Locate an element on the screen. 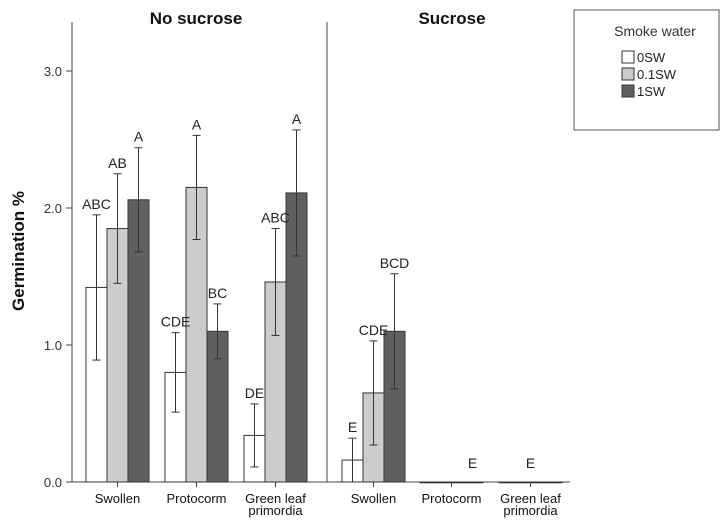 This screenshot has height=529, width=727. y-axis-label: Germination % is located at coordinates (18, 251).